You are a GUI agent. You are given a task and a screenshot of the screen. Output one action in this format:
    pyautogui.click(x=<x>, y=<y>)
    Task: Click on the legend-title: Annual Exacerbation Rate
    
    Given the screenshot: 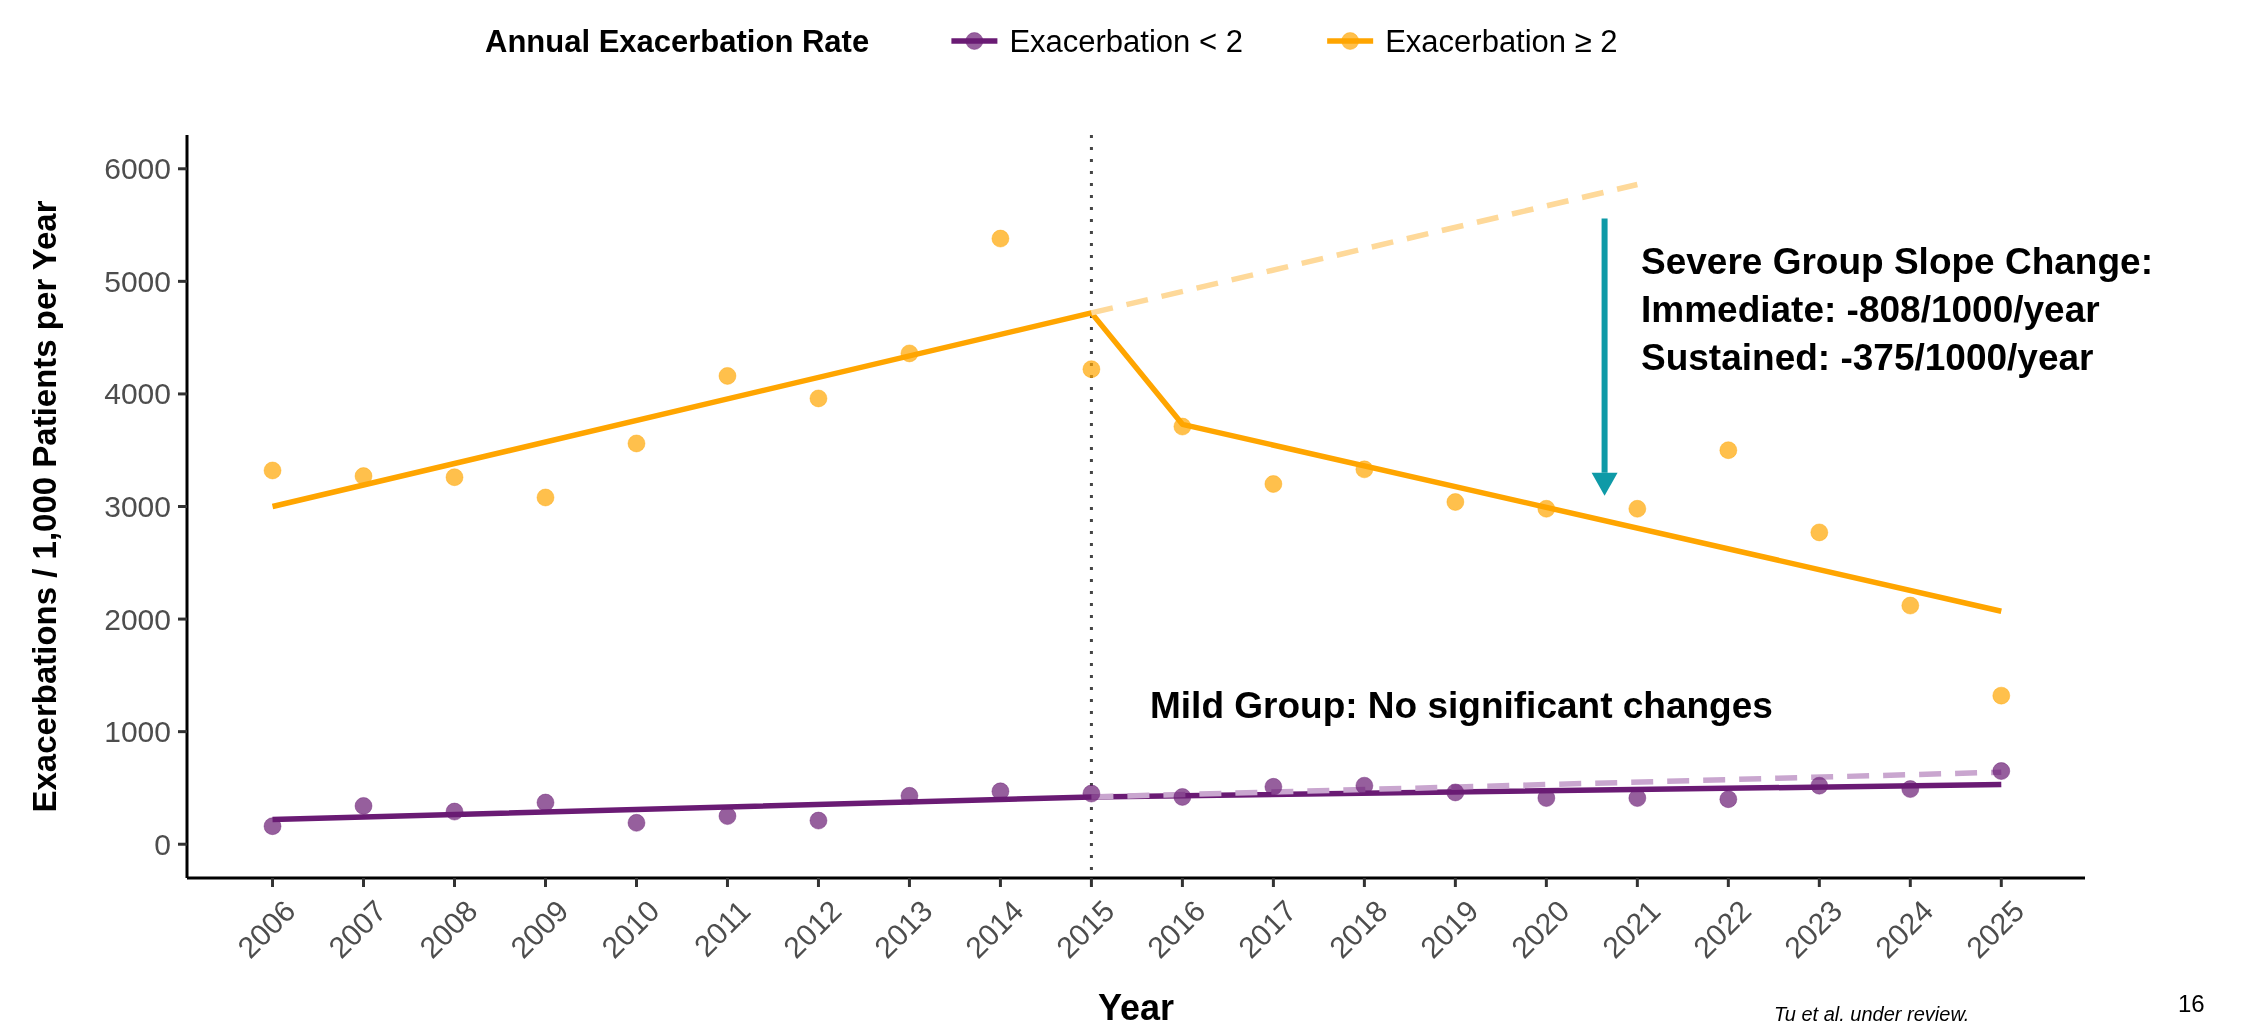 What is the action you would take?
    pyautogui.click(x=677, y=41)
    